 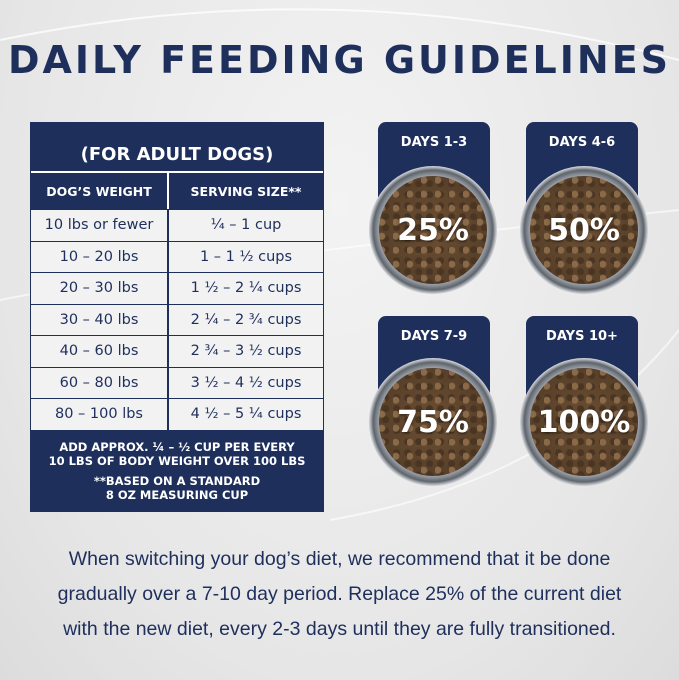 What do you see at coordinates (246, 288) in the screenshot?
I see `serving-cell: 1 ½ – 2 ¼ cups` at bounding box center [246, 288].